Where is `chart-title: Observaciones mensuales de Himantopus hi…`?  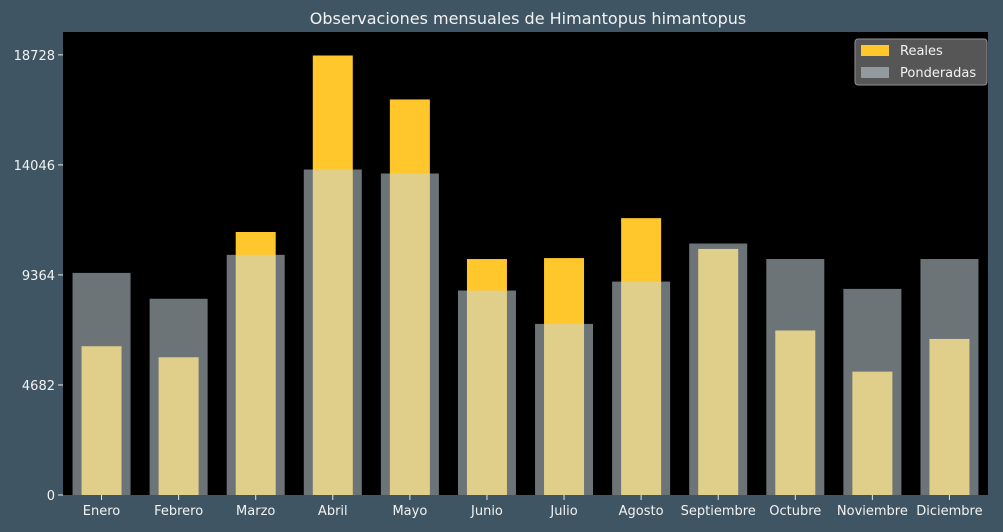 chart-title: Observaciones mensuales de Himantopus hi… is located at coordinates (528, 18).